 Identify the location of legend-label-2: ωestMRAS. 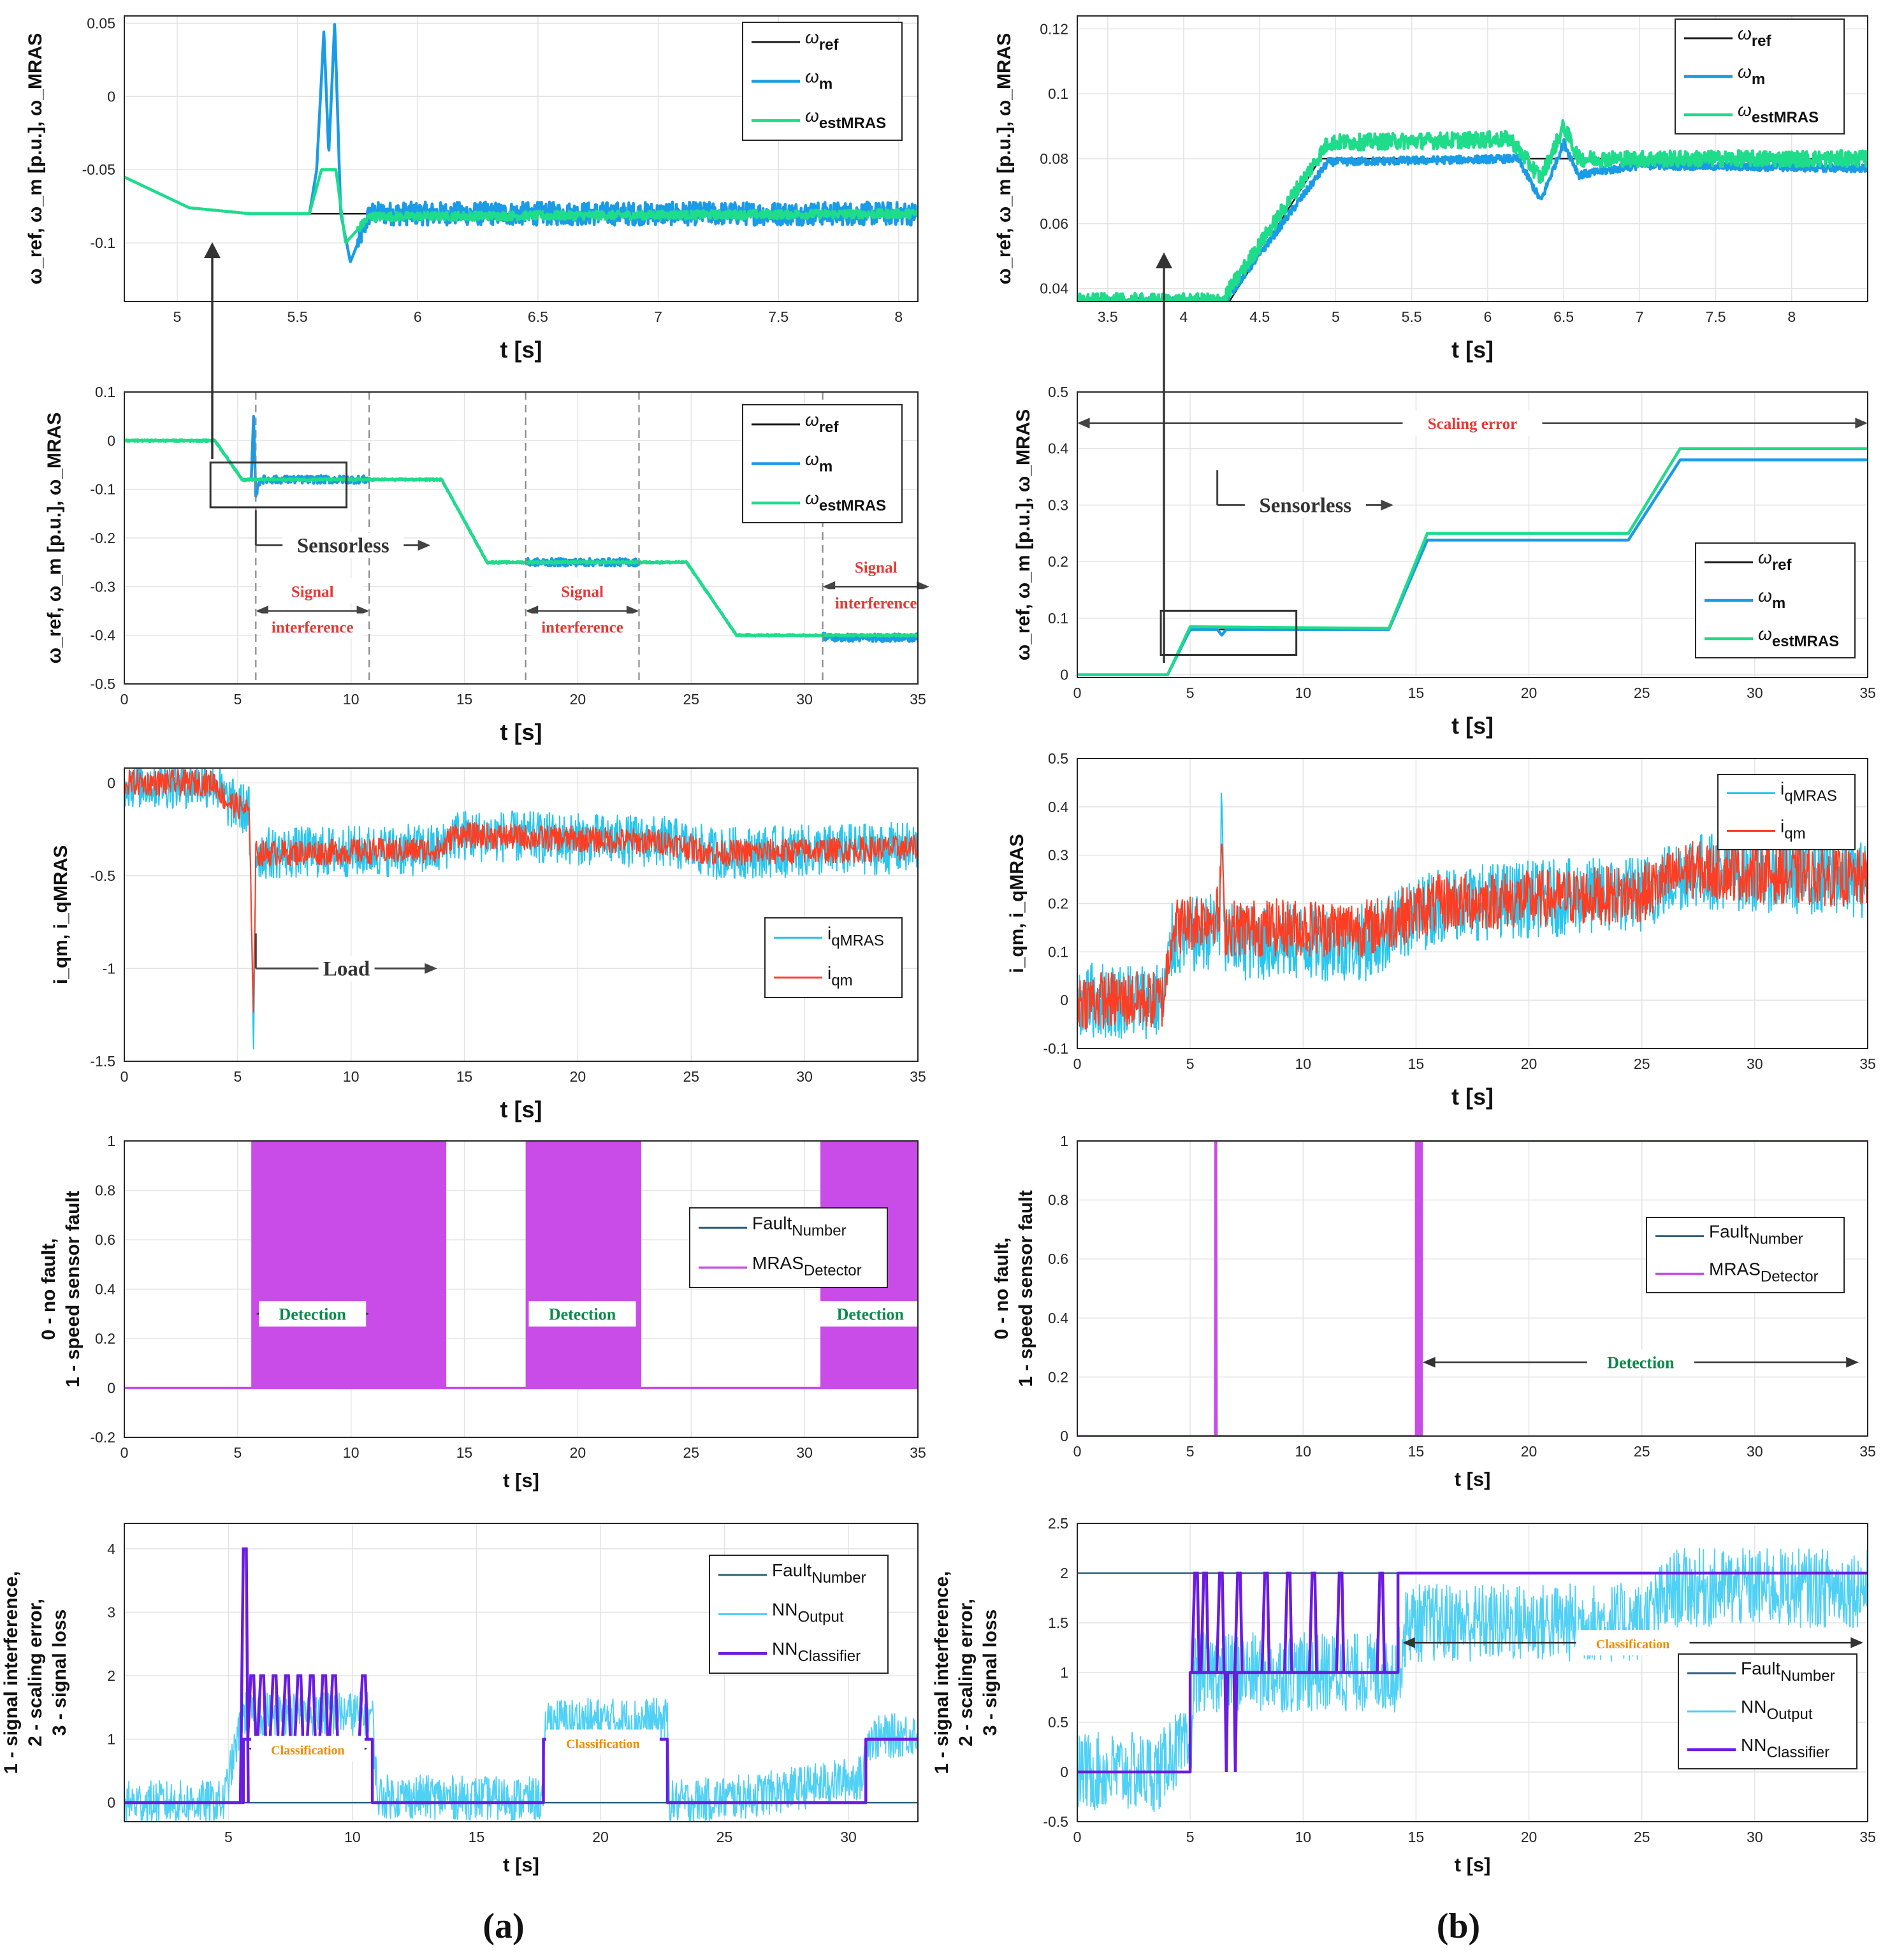
(1799, 637).